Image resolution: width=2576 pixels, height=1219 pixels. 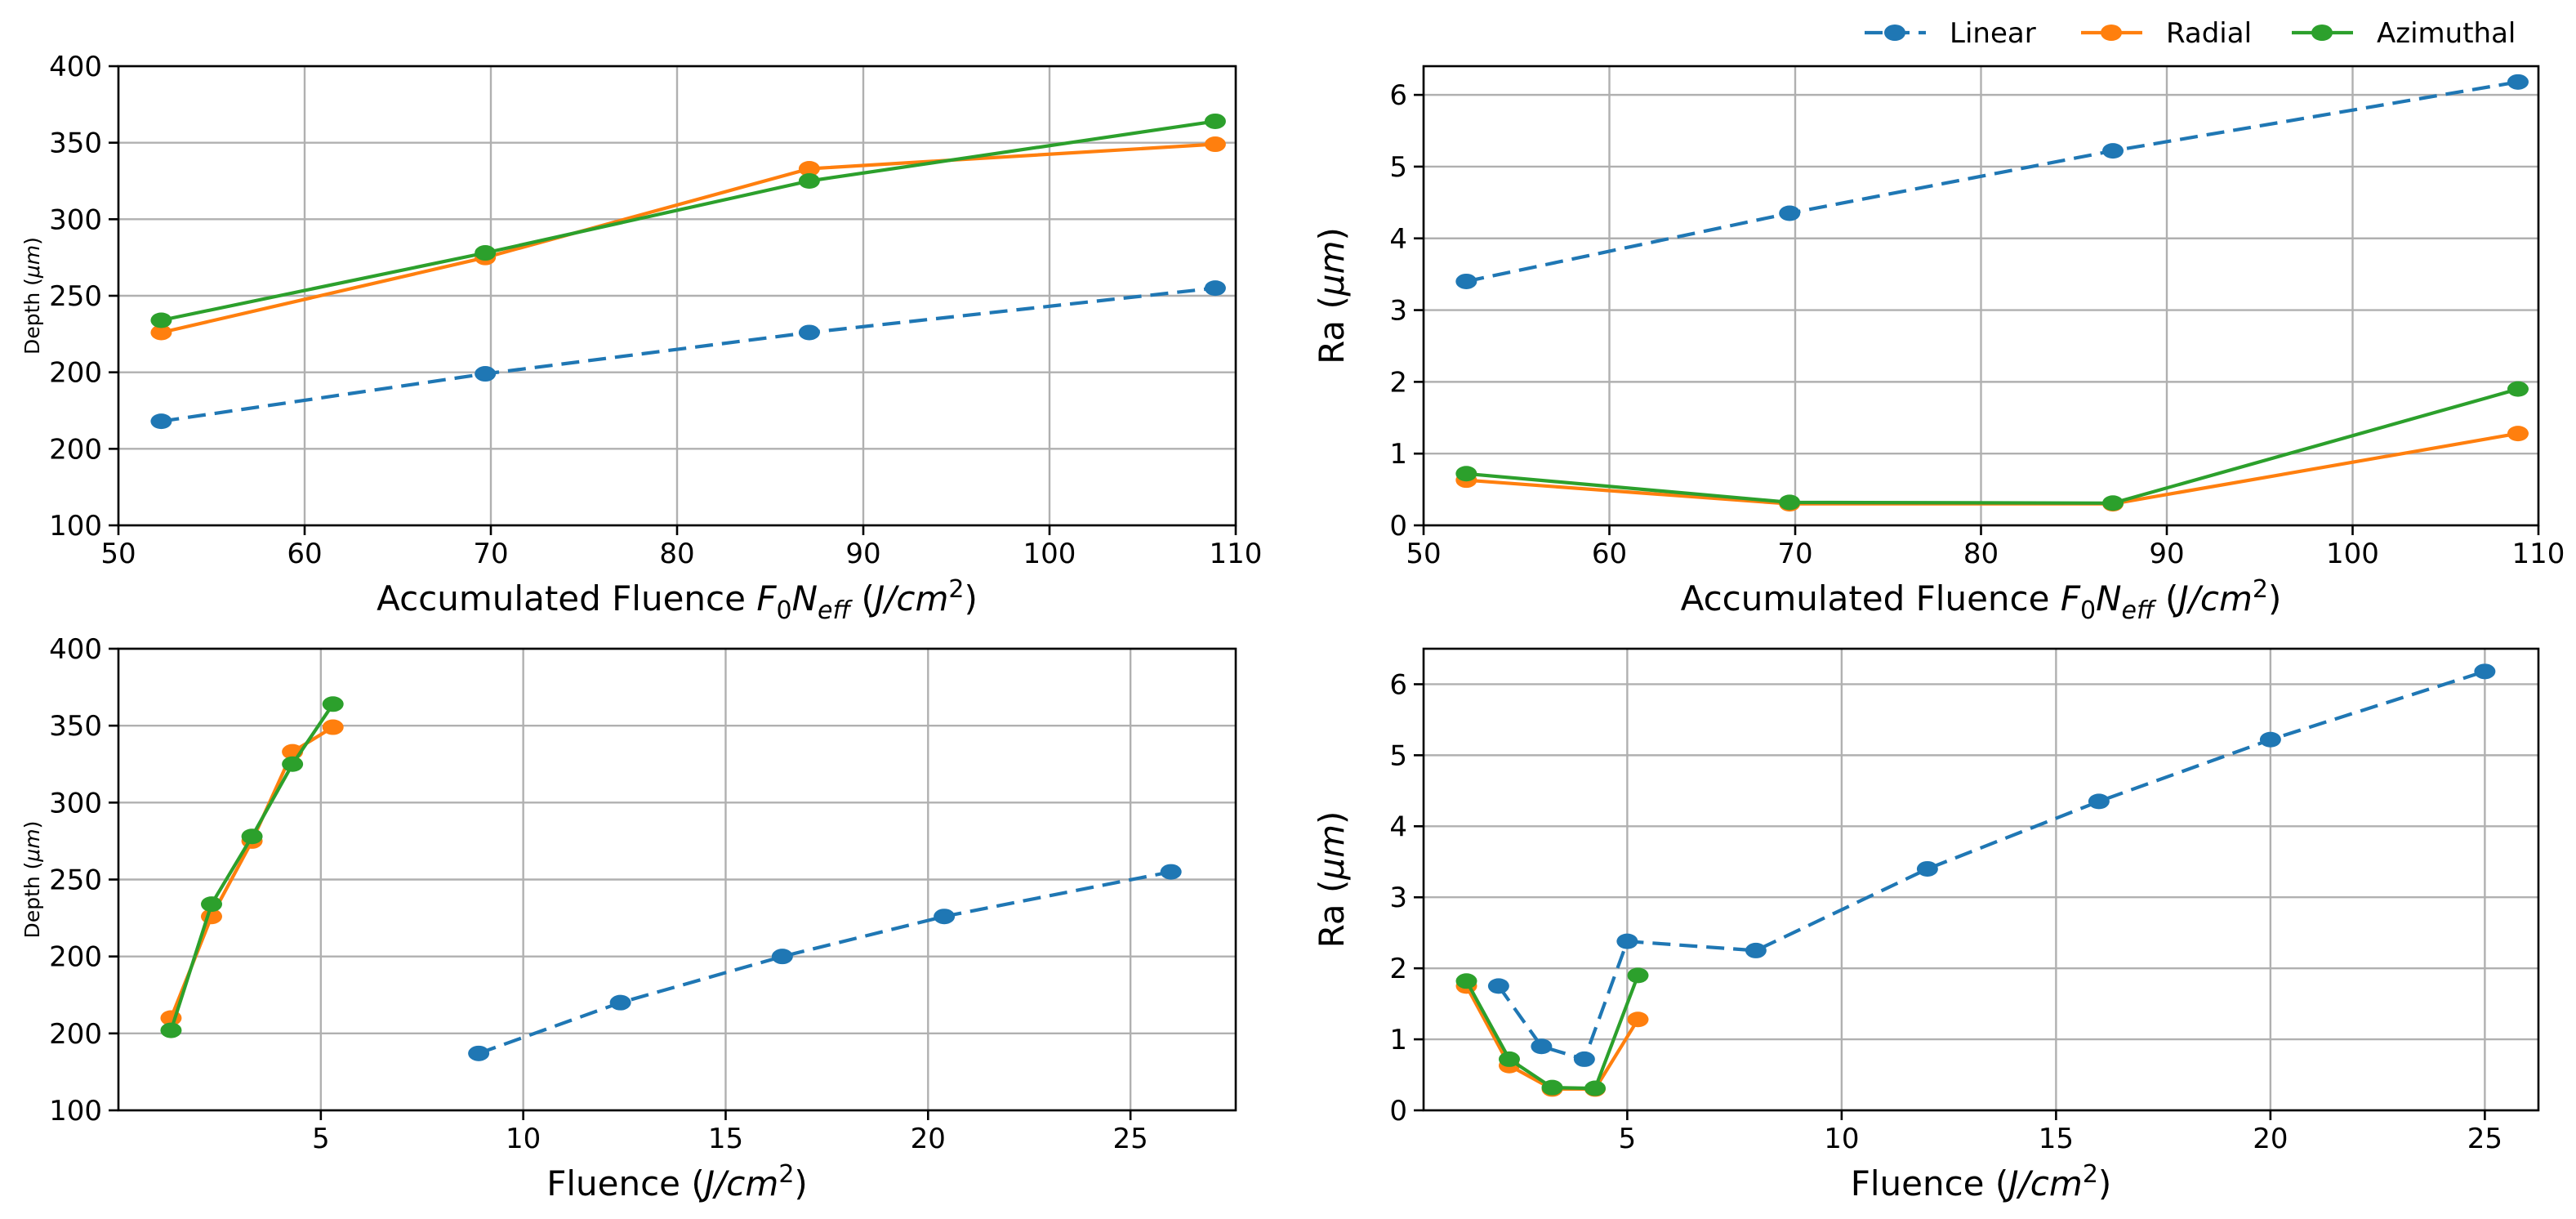 What do you see at coordinates (1398, 312) in the screenshot?
I see `y-tick-label: 3` at bounding box center [1398, 312].